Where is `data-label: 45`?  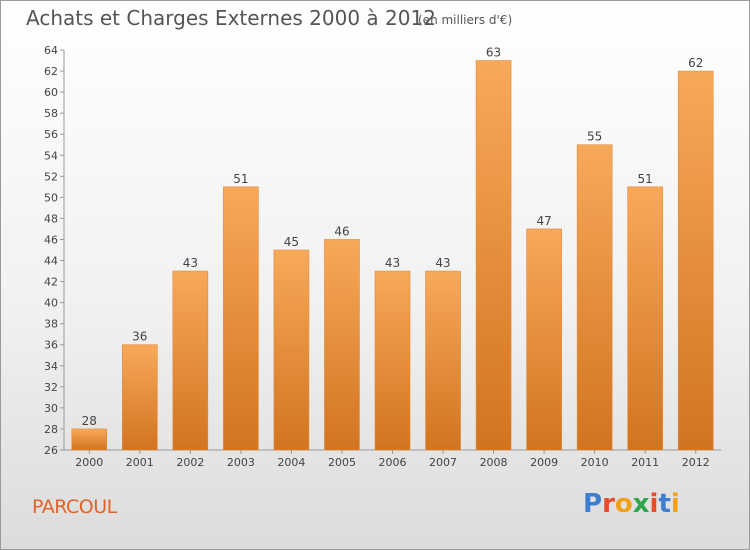 data-label: 45 is located at coordinates (291, 242).